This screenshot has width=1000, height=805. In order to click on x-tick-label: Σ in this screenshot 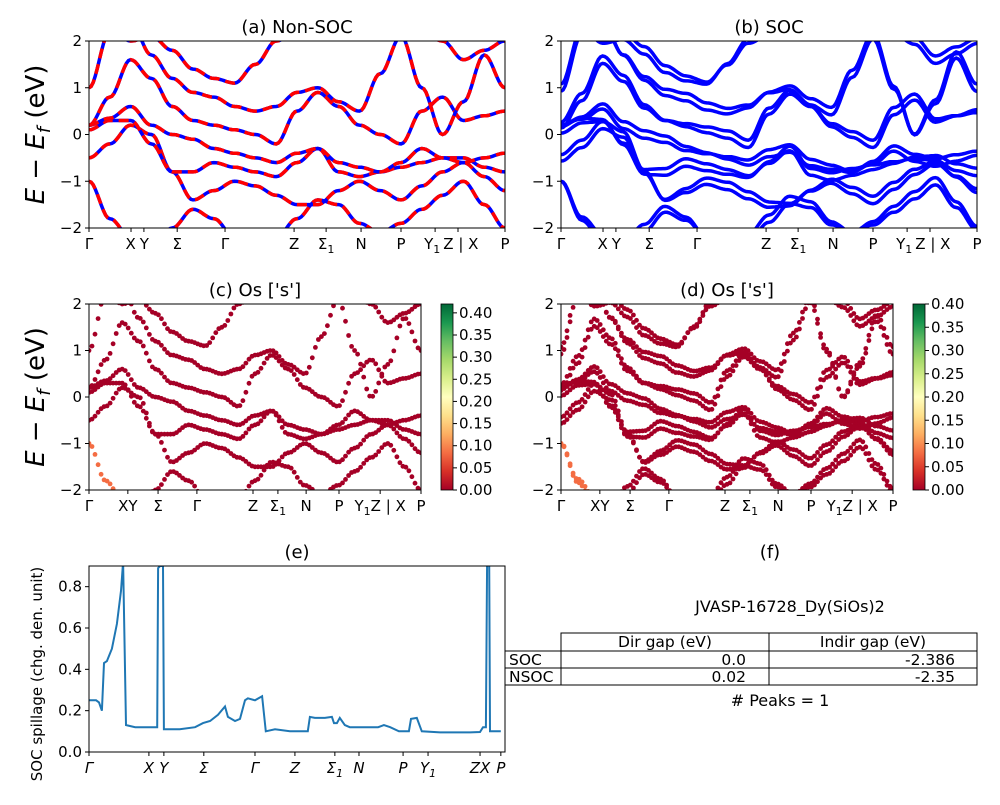, I will do `click(204, 768)`.